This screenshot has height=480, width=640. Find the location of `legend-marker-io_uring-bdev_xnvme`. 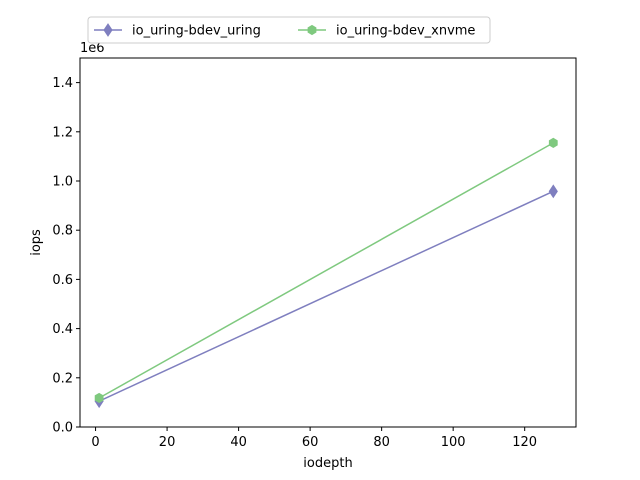

legend-marker-io_uring-bdev_xnvme is located at coordinates (312, 30).